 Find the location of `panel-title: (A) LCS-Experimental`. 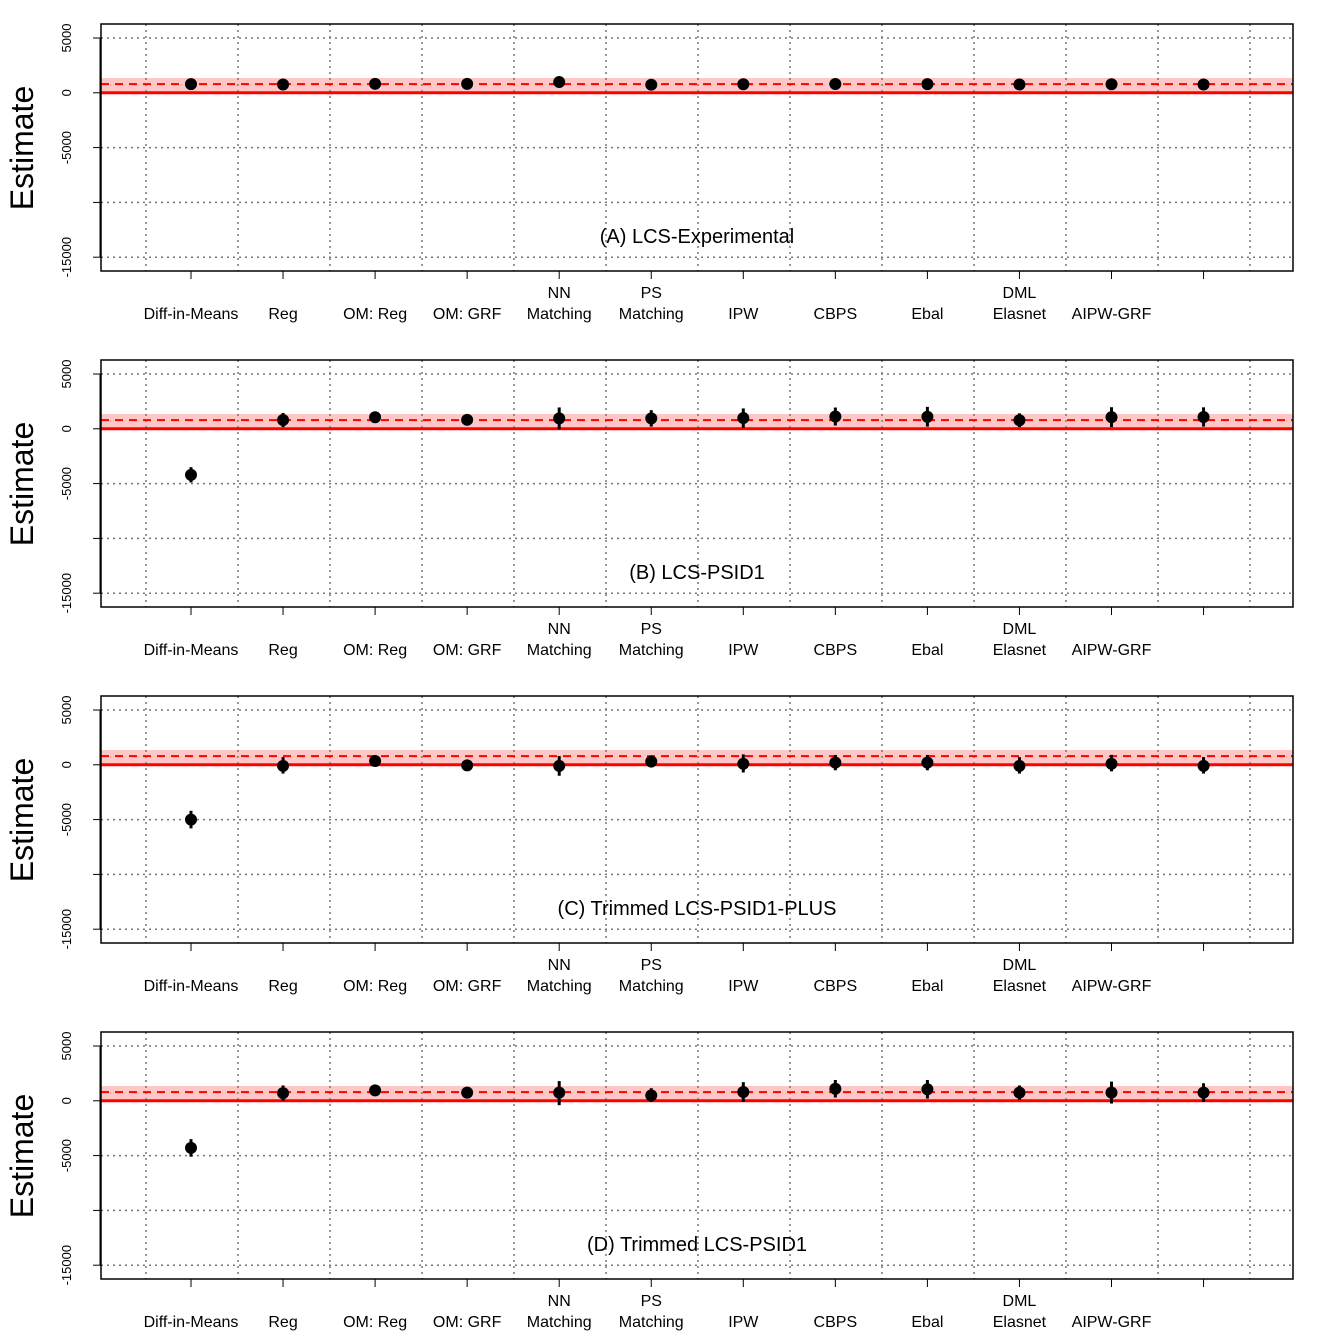

panel-title: (A) LCS-Experimental is located at coordinates (697, 237).